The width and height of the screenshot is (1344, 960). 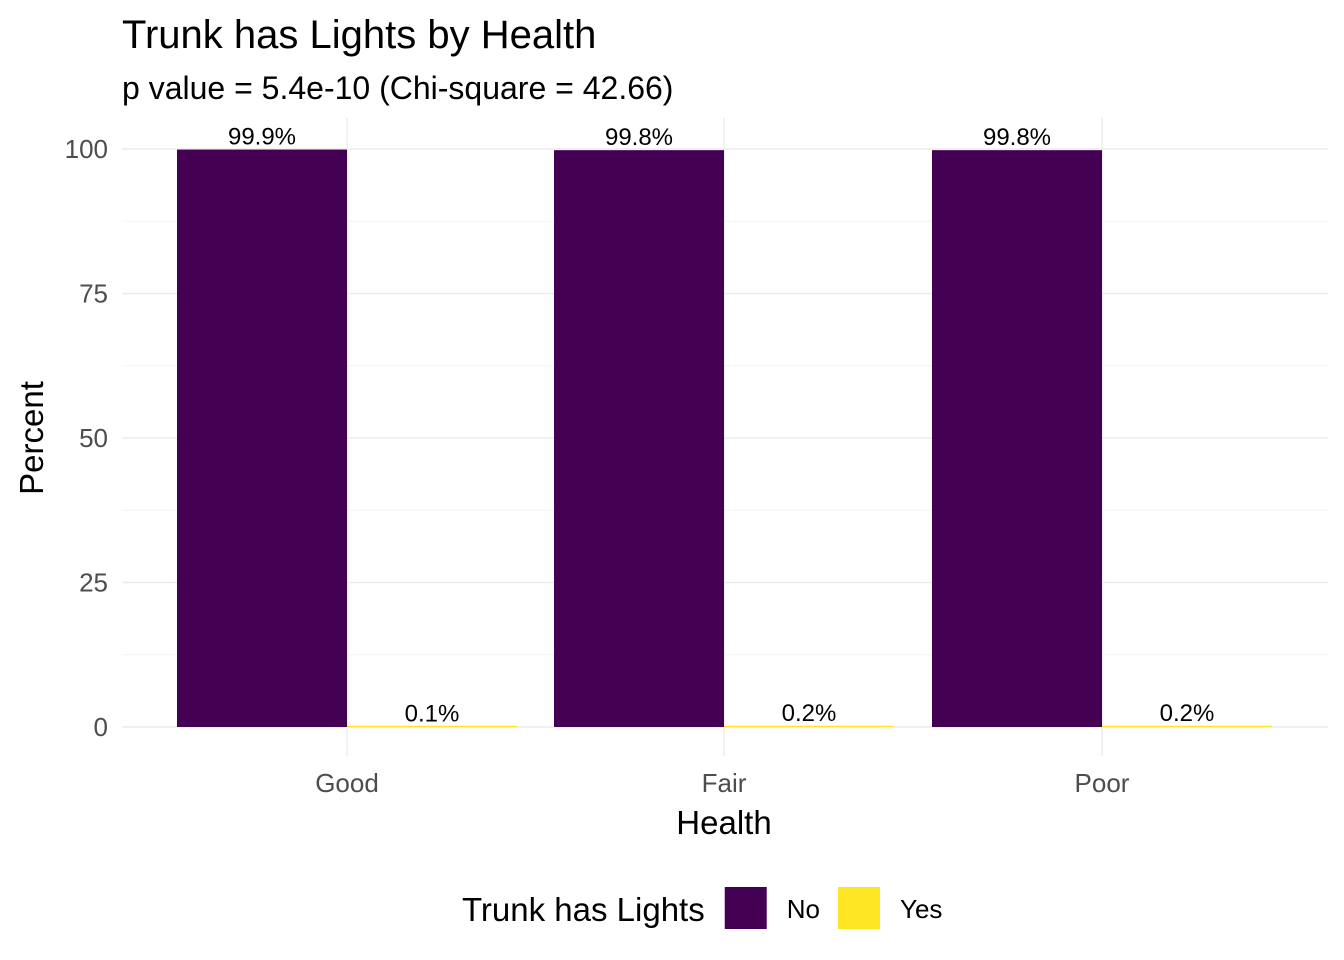 What do you see at coordinates (723, 822) in the screenshot?
I see `x-axis-title: Health` at bounding box center [723, 822].